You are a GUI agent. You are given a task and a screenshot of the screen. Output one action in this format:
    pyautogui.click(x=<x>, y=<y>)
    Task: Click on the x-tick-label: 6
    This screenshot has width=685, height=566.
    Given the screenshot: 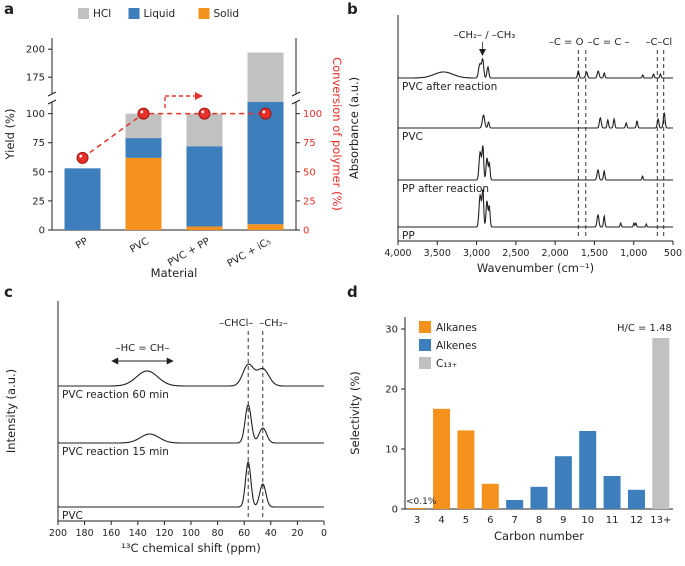 What is the action you would take?
    pyautogui.click(x=490, y=520)
    